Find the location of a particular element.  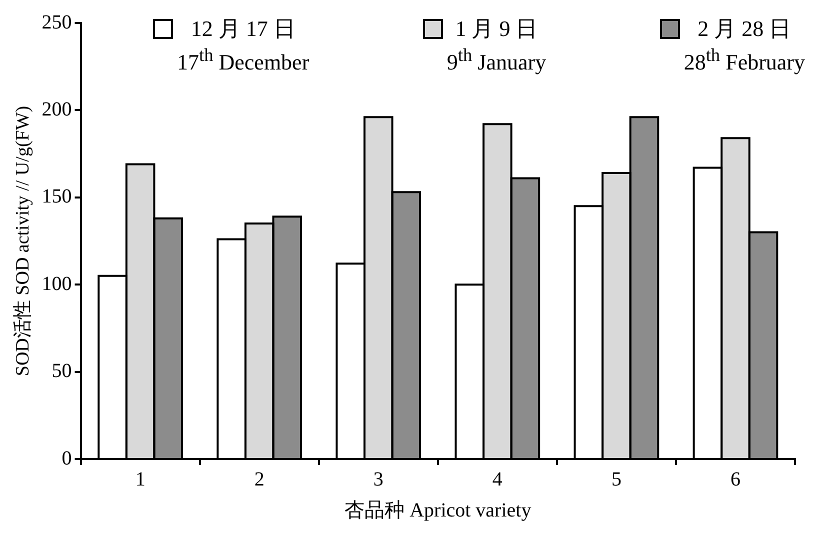

y-tick-label: 50 is located at coordinates (62, 371).